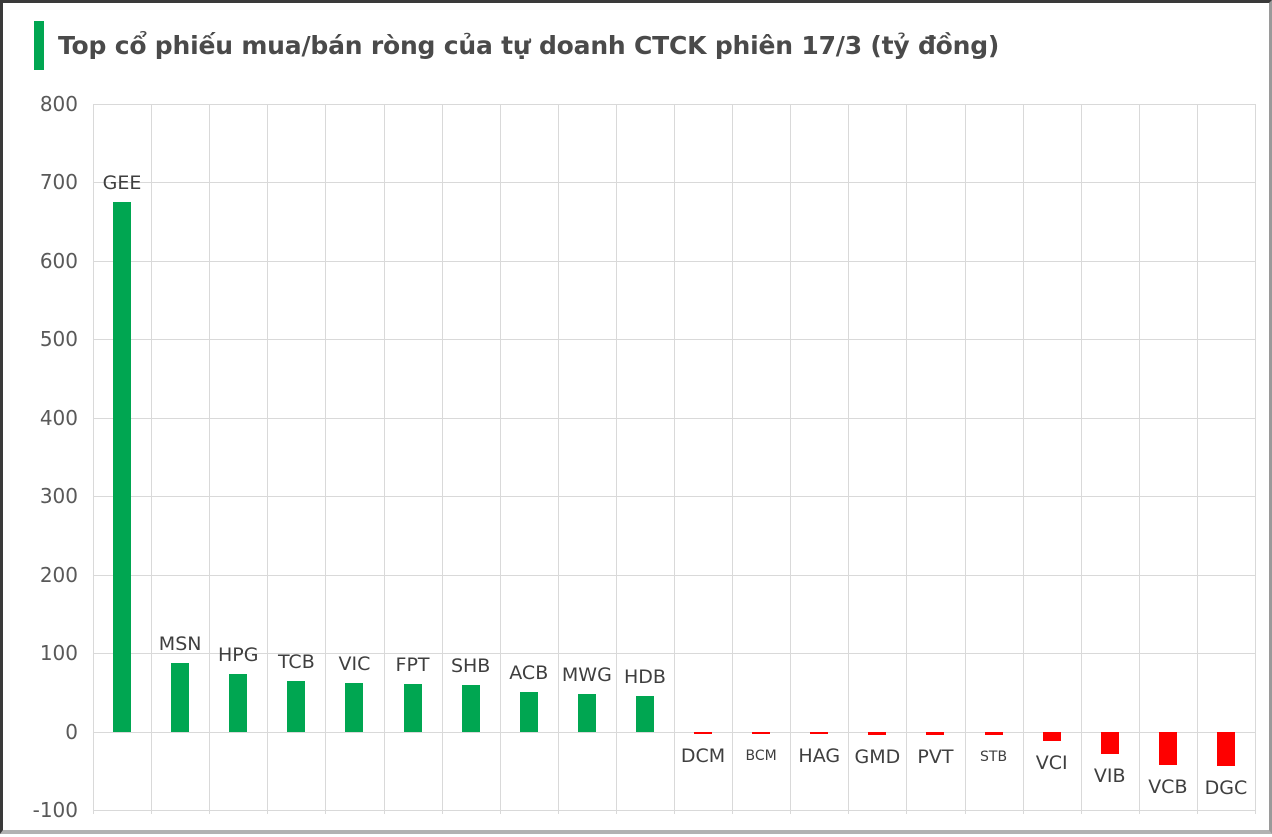 Image resolution: width=1272 pixels, height=837 pixels. What do you see at coordinates (877, 756) in the screenshot?
I see `bar-label-GMD: GMD` at bounding box center [877, 756].